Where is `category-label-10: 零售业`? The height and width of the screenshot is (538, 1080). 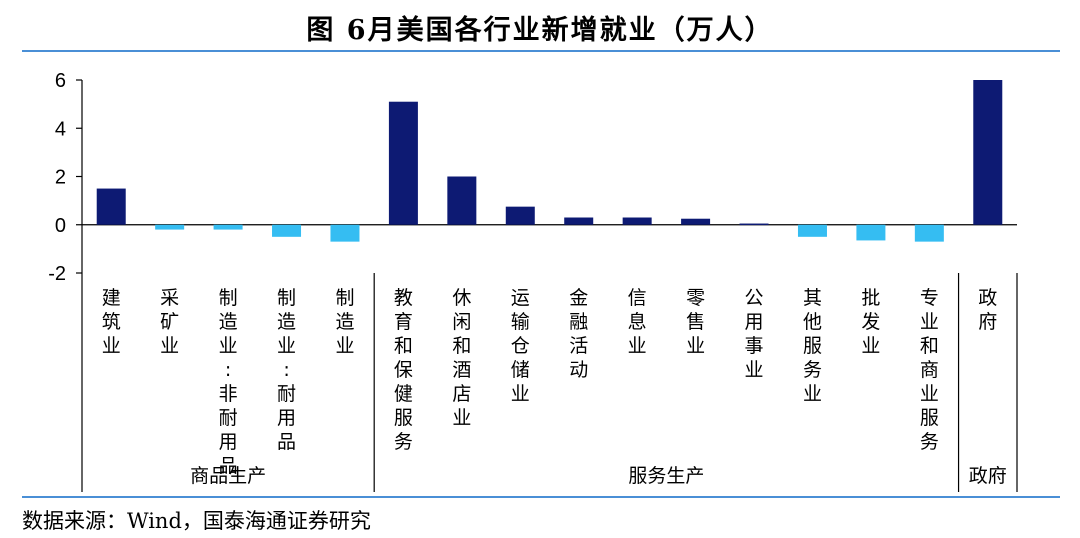
category-label-10: 零售业 is located at coordinates (695, 322).